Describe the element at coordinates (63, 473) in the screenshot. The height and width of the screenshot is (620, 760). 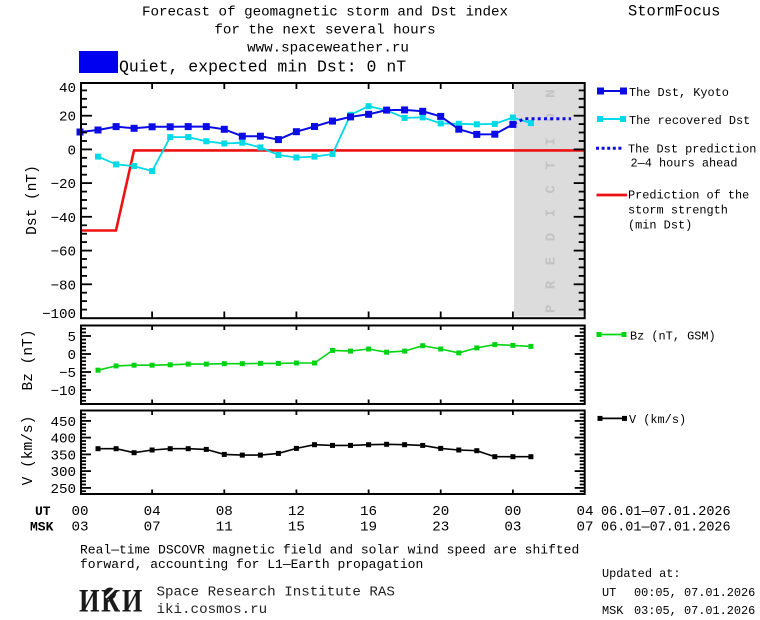
I see `svg-text: 300` at that location.